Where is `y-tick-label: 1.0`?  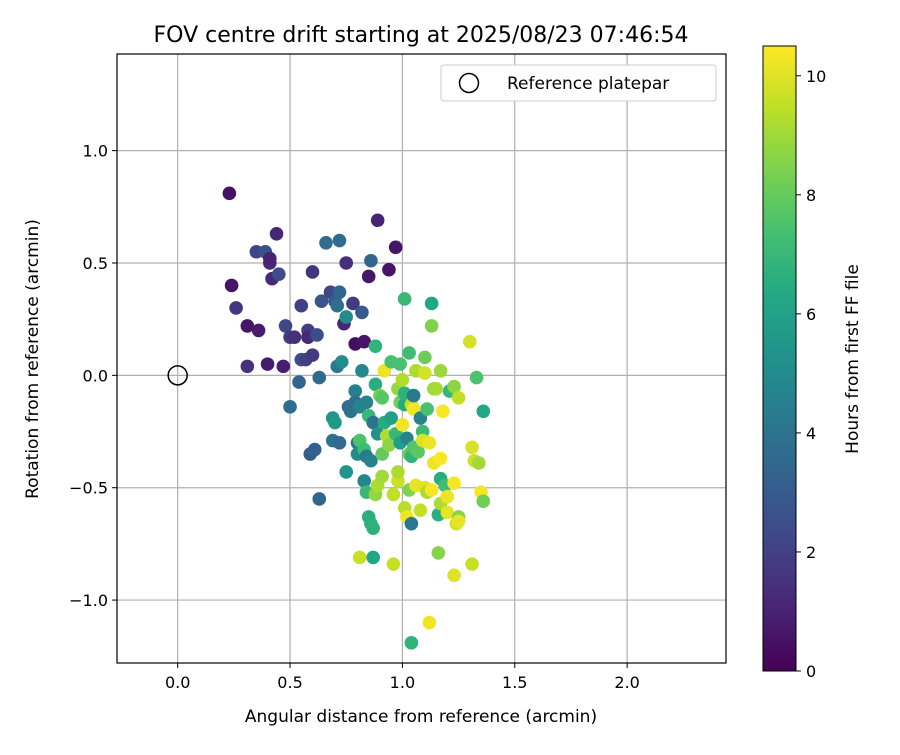
y-tick-label: 1.0 is located at coordinates (95, 151).